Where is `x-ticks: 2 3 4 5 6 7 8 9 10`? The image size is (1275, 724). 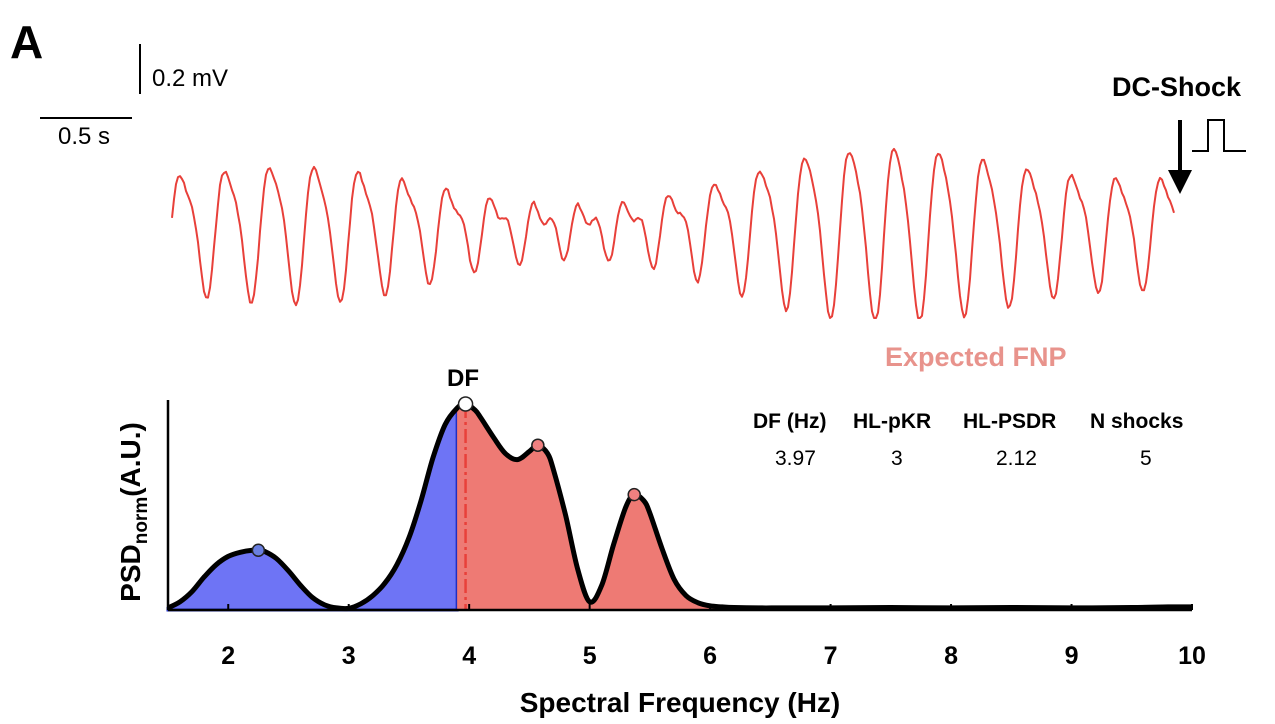 x-ticks: 2 3 4 5 6 7 8 9 10 is located at coordinates (713, 637).